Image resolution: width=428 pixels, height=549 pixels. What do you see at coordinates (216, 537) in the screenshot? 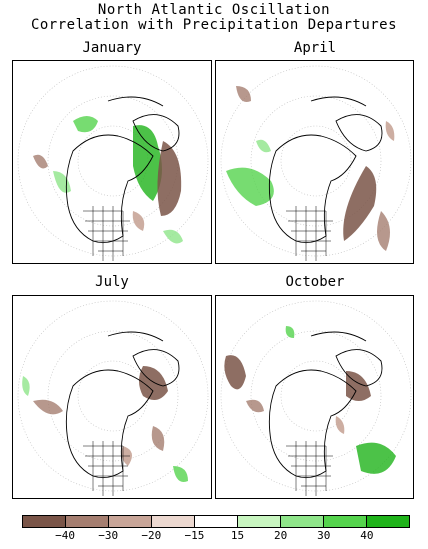
I see `color-legend-ticks: −40 −30 −20 −15 15 20 30 40` at bounding box center [216, 537].